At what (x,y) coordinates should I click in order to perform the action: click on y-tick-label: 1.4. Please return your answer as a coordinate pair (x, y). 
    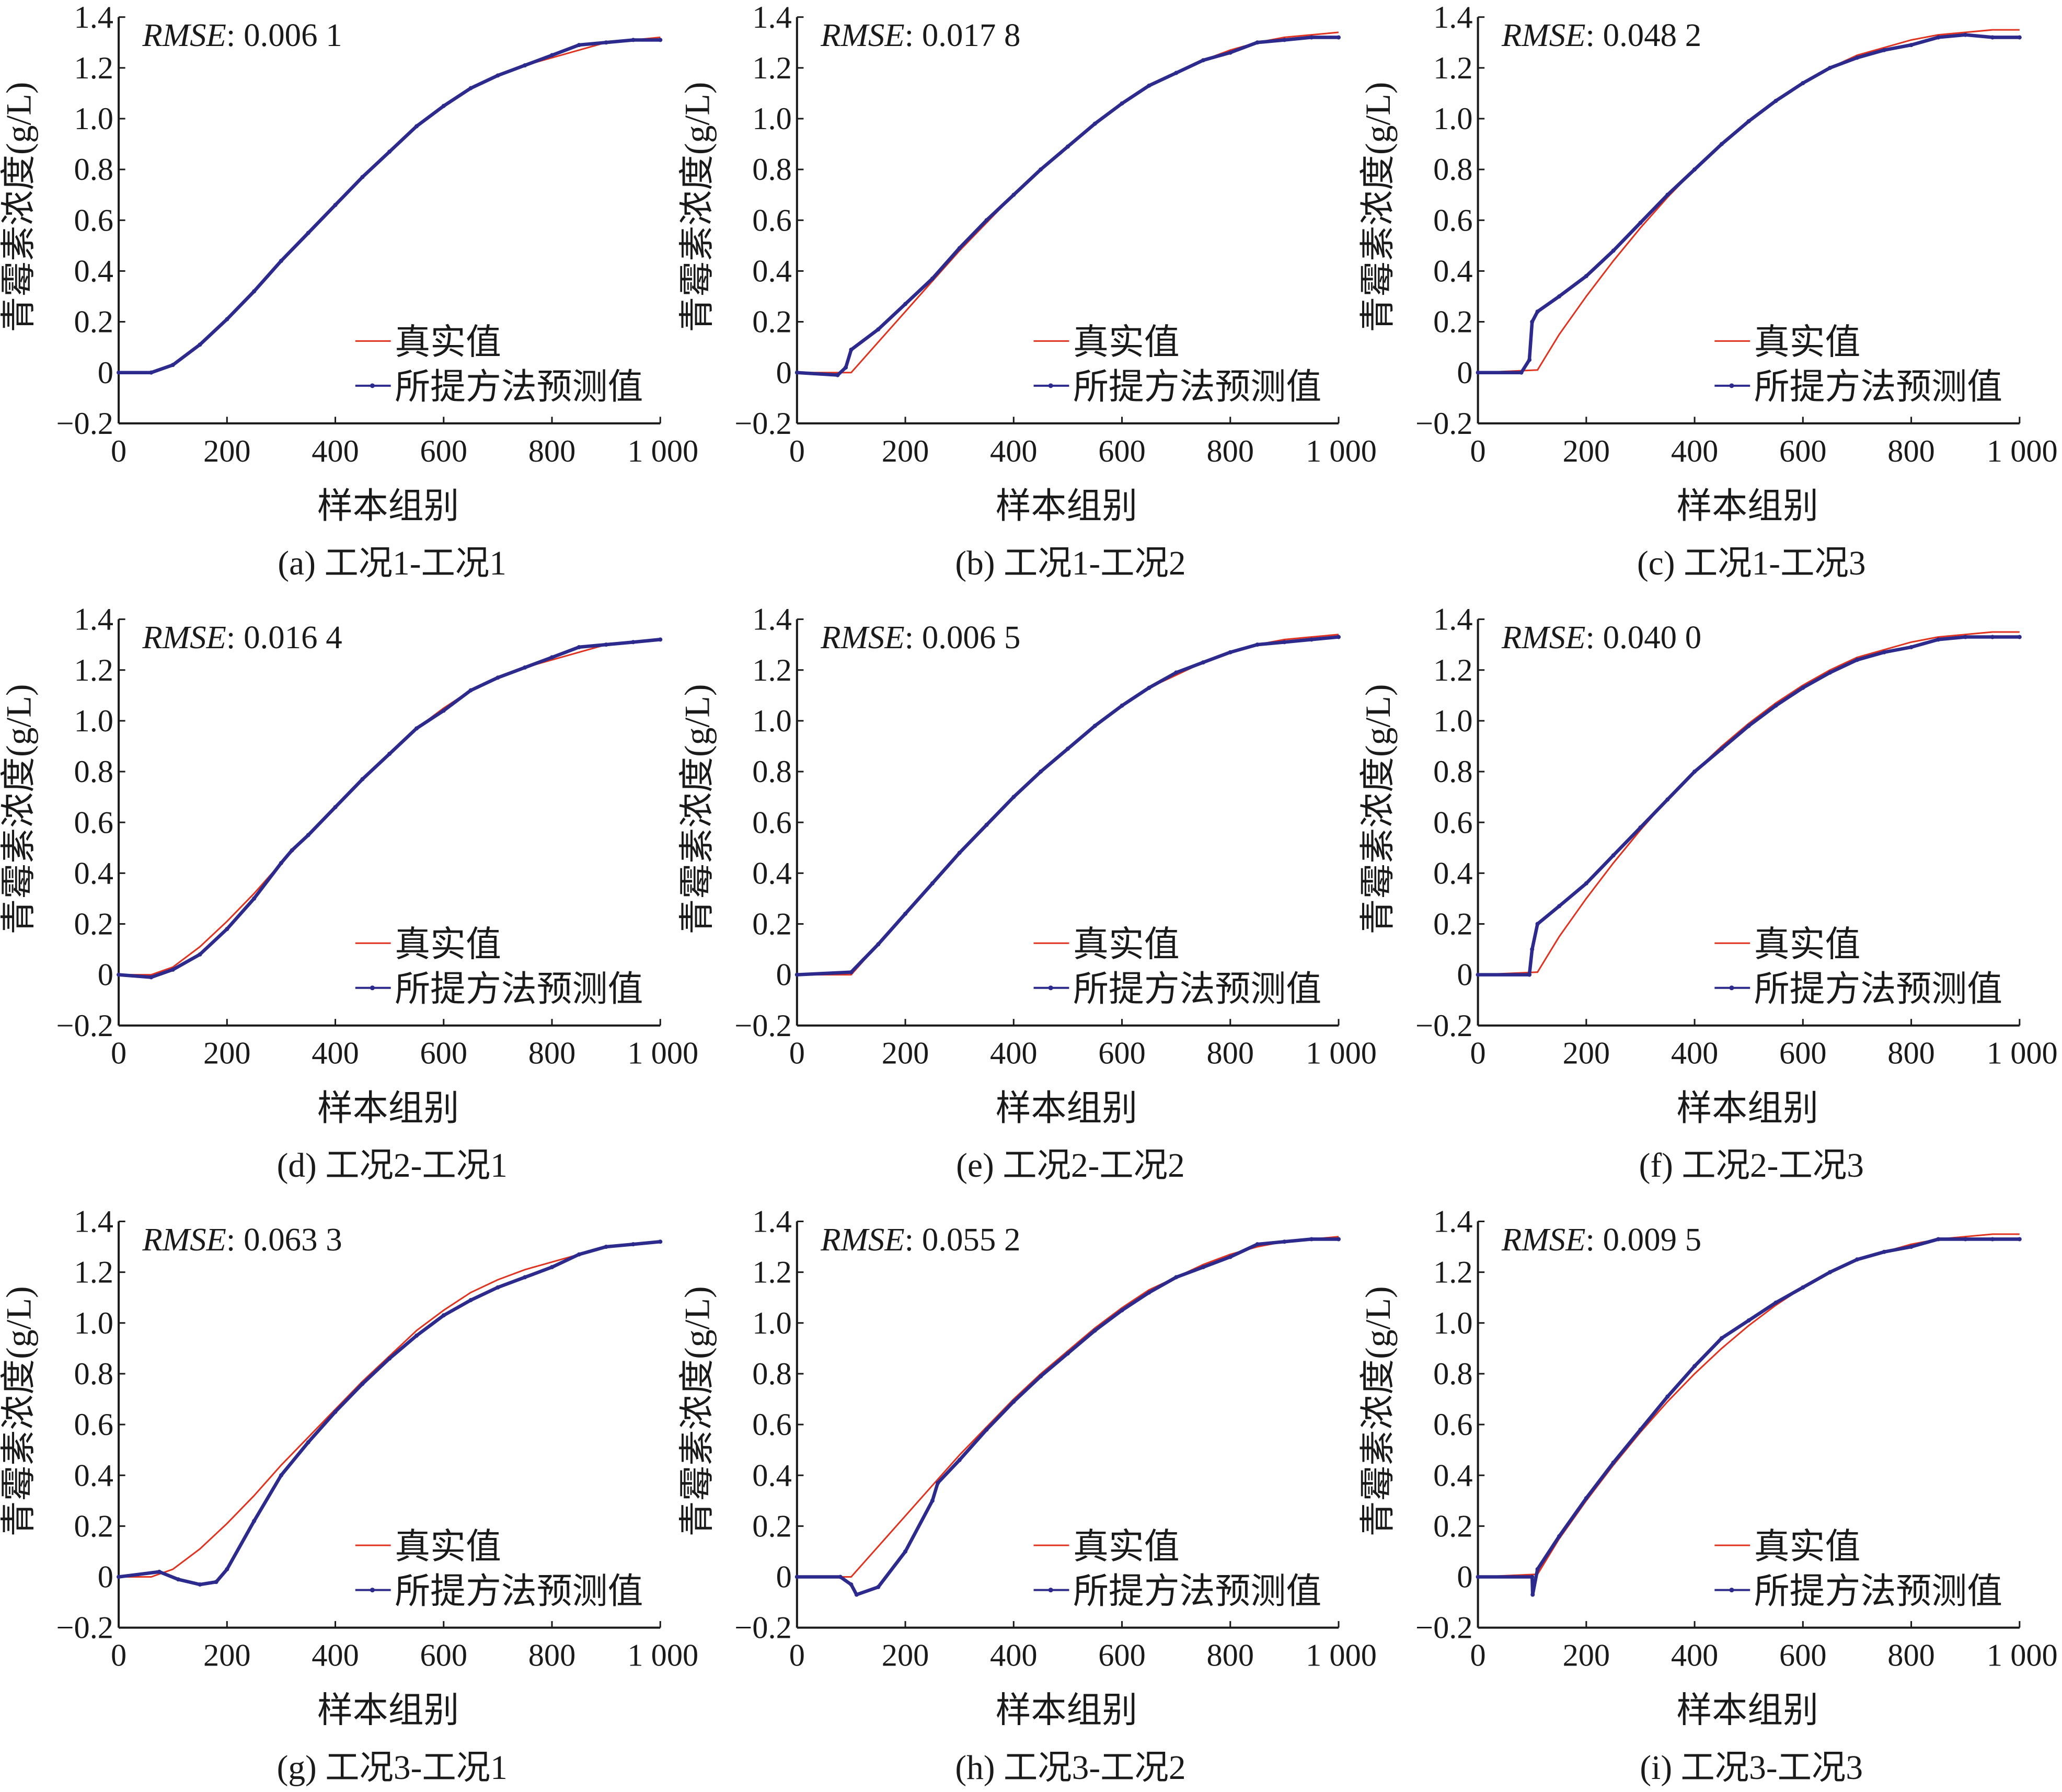
    Looking at the image, I should click on (771, 1221).